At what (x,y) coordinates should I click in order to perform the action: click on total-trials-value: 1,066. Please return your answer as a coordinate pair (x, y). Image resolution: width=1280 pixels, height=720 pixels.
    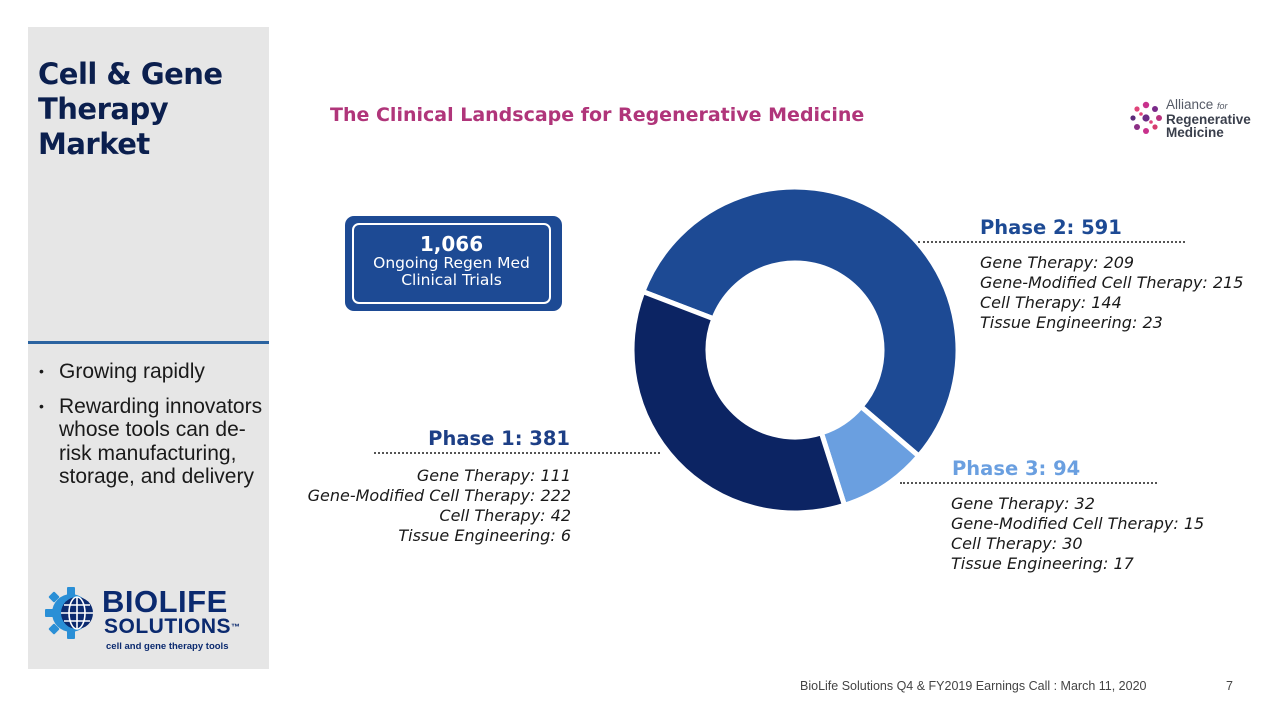
    Looking at the image, I should click on (451, 244).